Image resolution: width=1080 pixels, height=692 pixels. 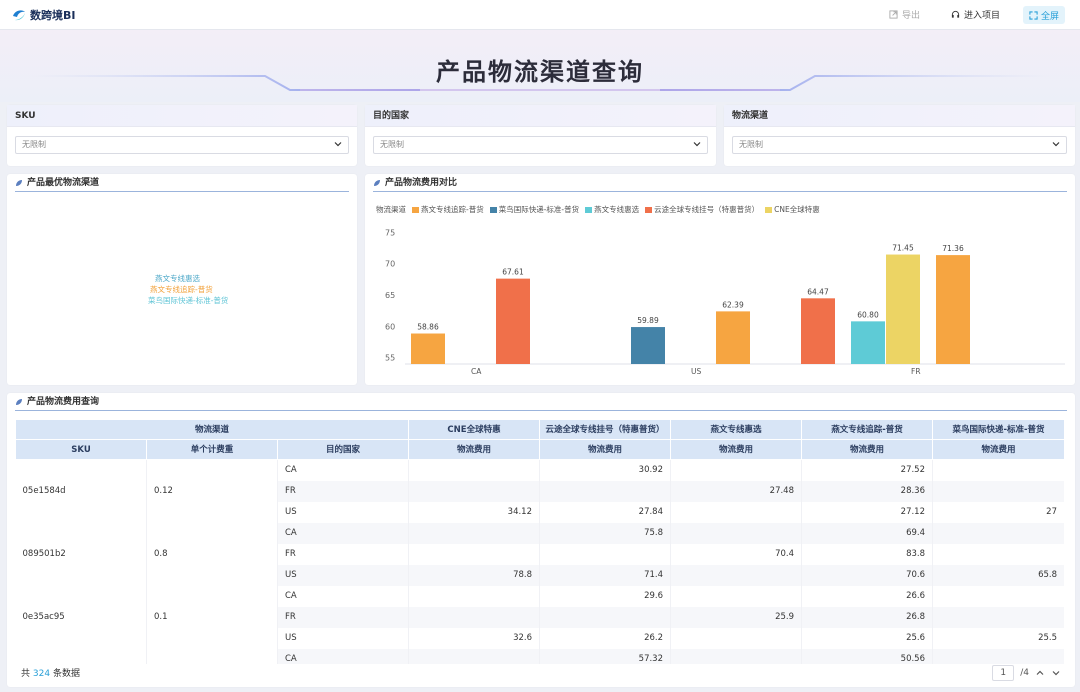 I want to click on channel-filter-label: 物流渠道, so click(x=899, y=116).